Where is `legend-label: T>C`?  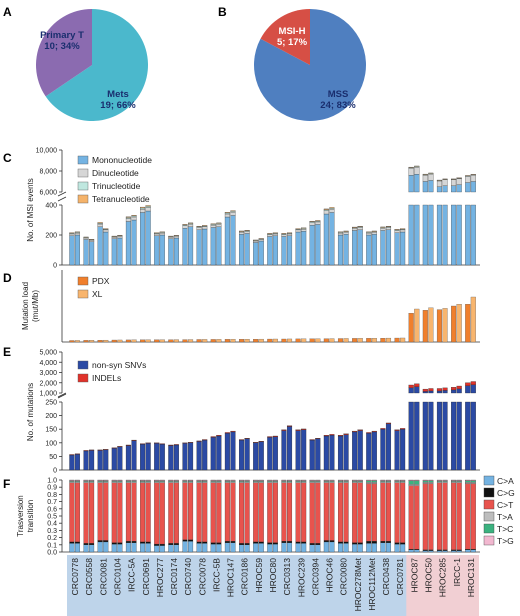 legend-label: T>C is located at coordinates (505, 529).